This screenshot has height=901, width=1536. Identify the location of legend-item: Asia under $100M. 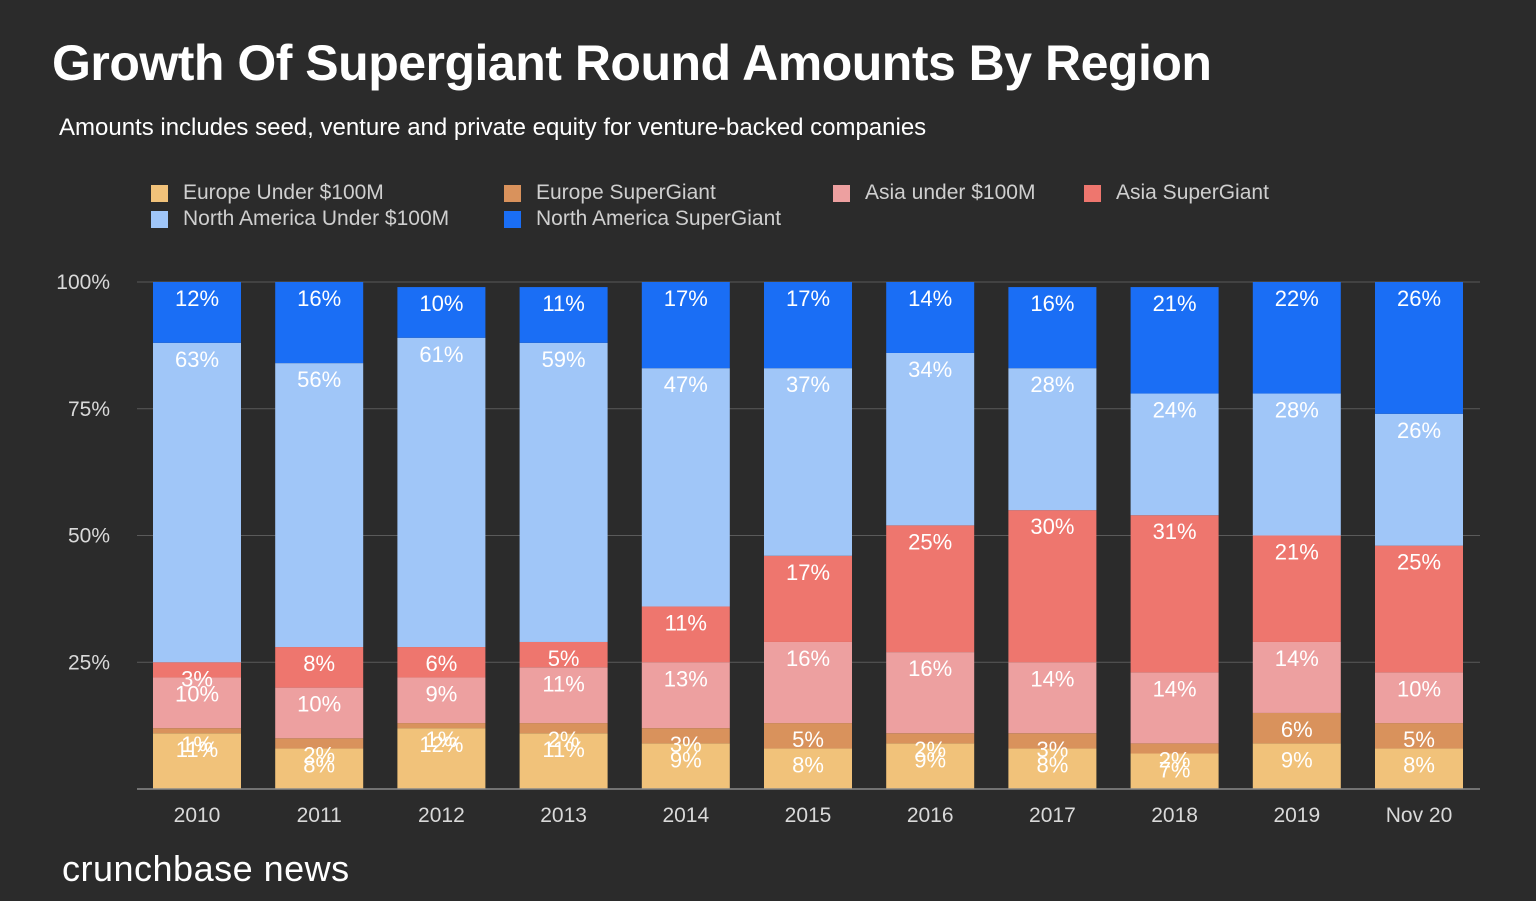
(934, 193).